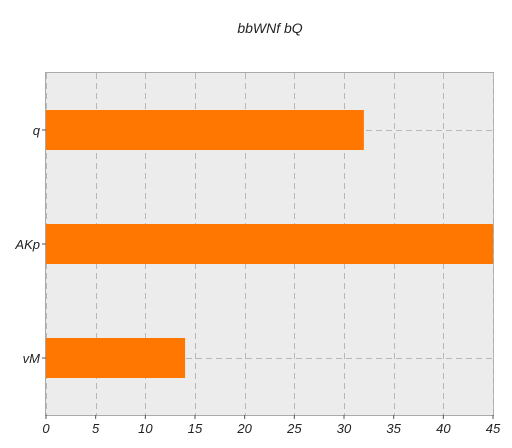 The height and width of the screenshot is (448, 512). What do you see at coordinates (145, 428) in the screenshot?
I see `x-tick-label: 10` at bounding box center [145, 428].